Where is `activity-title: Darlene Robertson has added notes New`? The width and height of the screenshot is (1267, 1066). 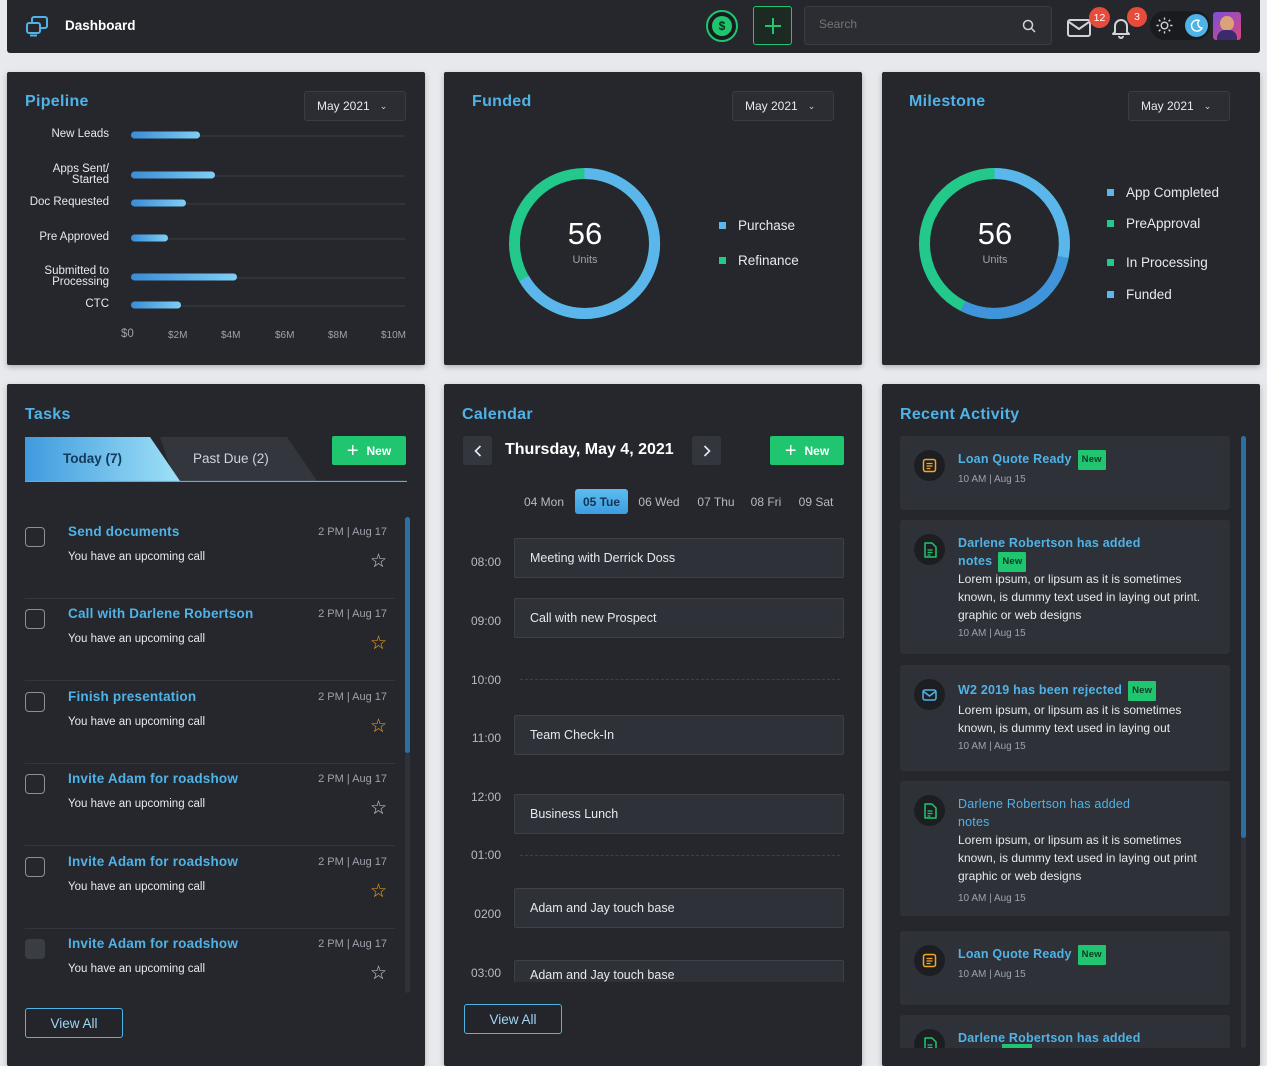 activity-title: Darlene Robertson has added notes New is located at coordinates (1088, 553).